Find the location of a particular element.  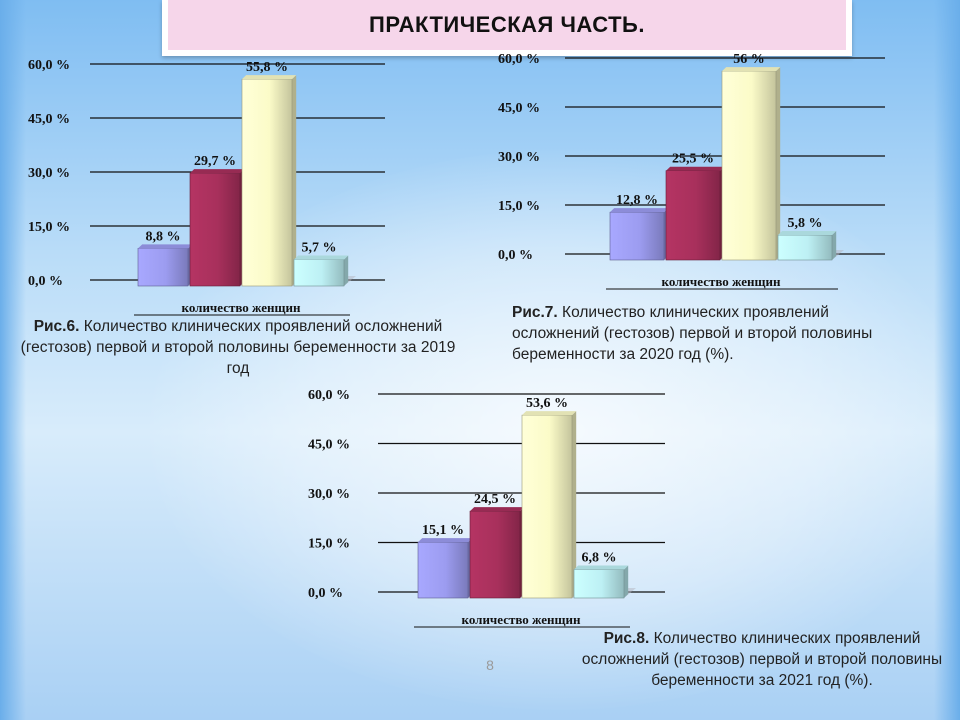

page-number: 8 is located at coordinates (490, 665).